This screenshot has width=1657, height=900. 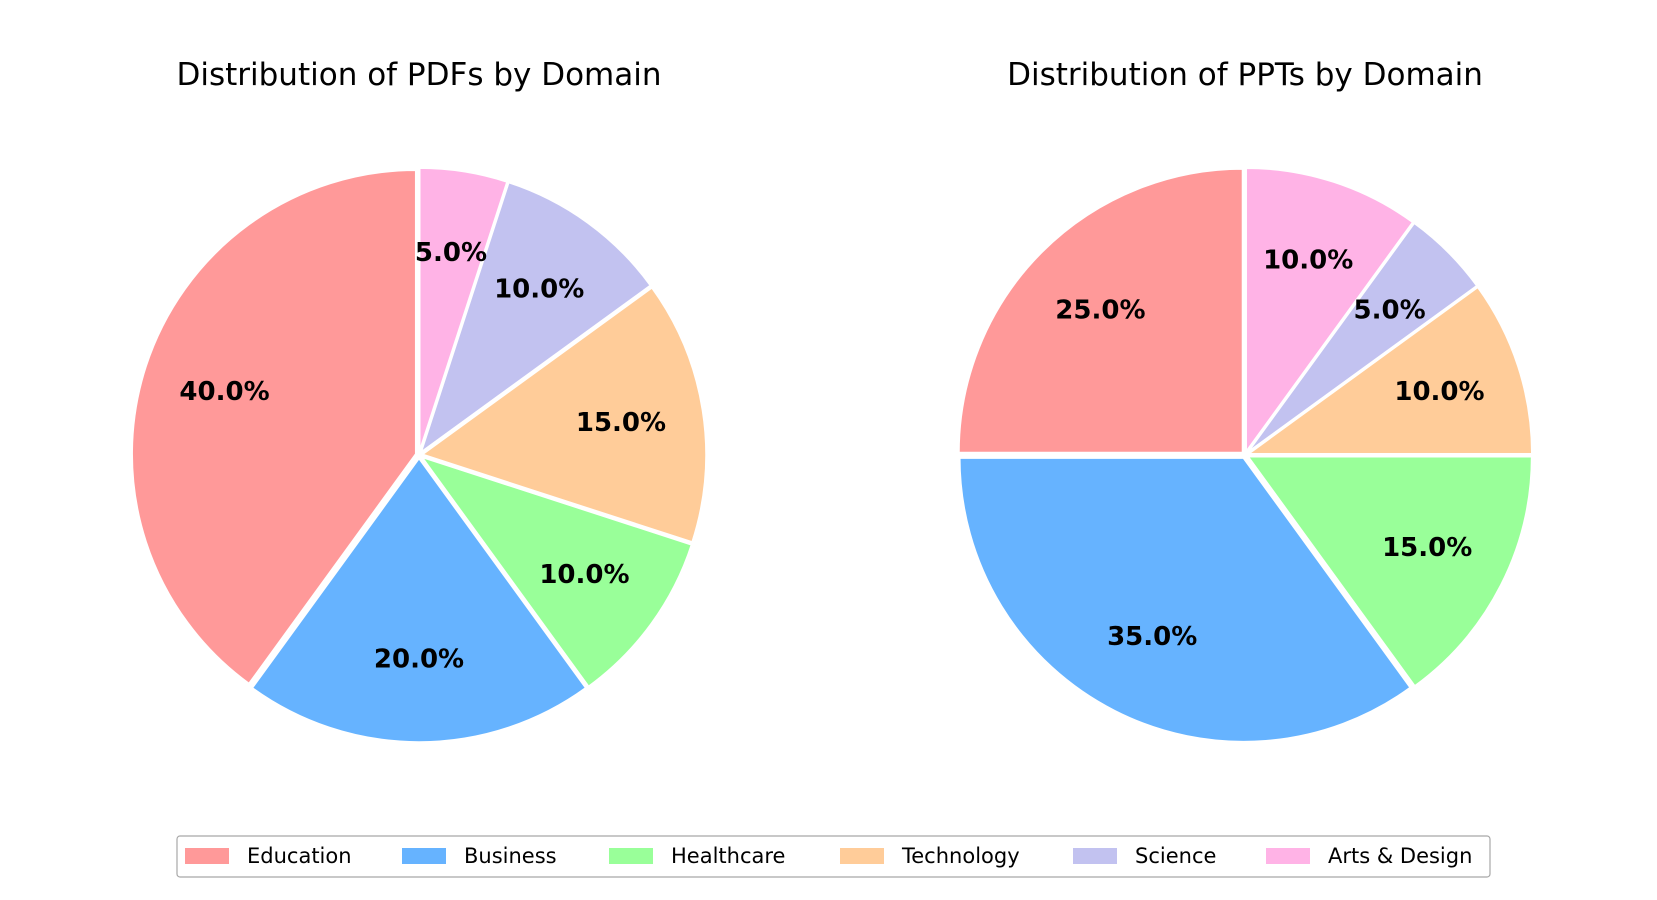 I want to click on pdf-label-technology: 15.0%, so click(x=621, y=423).